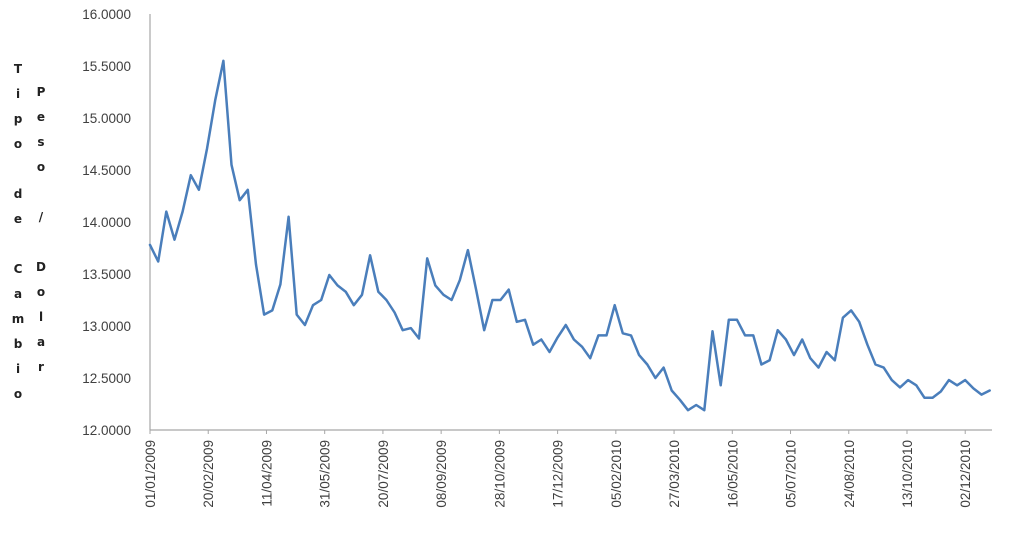 The width and height of the screenshot is (1009, 535). I want to click on x-tick-label: 05/02/2010, so click(616, 474).